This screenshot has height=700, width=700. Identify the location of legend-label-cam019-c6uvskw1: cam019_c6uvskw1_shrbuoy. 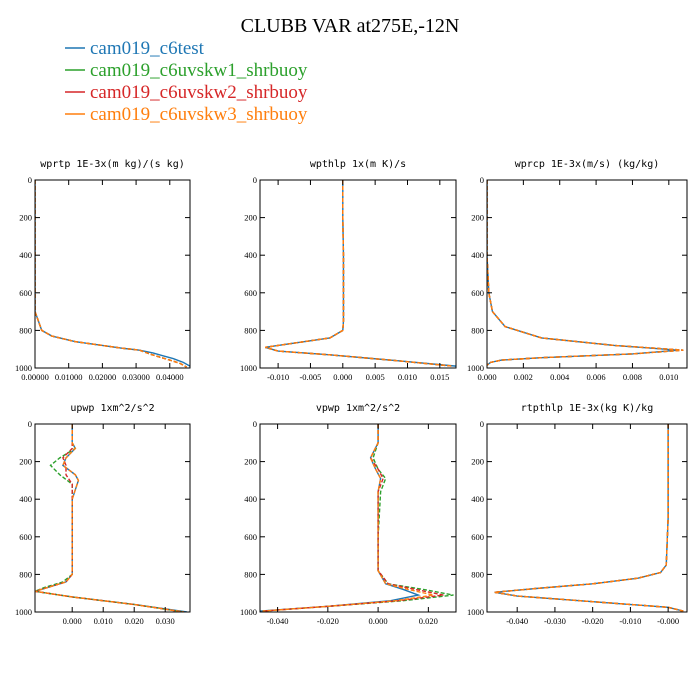
(199, 70).